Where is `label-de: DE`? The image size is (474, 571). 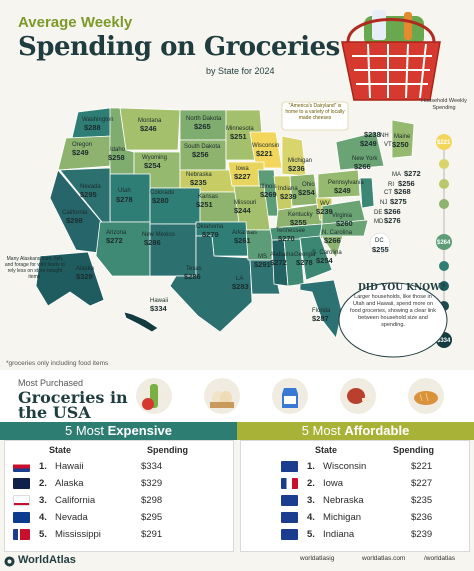
label-de: DE is located at coordinates (378, 213).